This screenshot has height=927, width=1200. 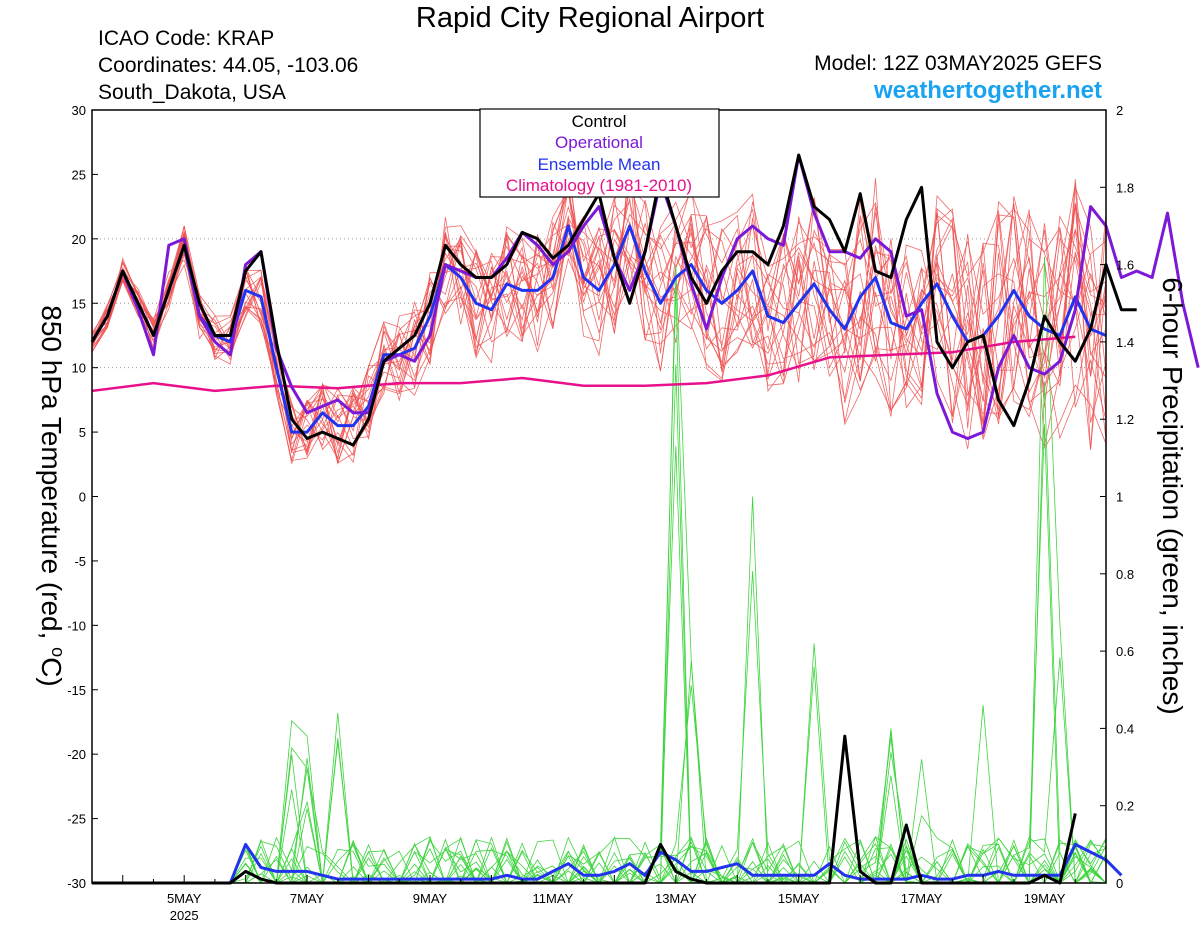 I want to click on y2-tick-label: 0.6, so click(x=1125, y=651).